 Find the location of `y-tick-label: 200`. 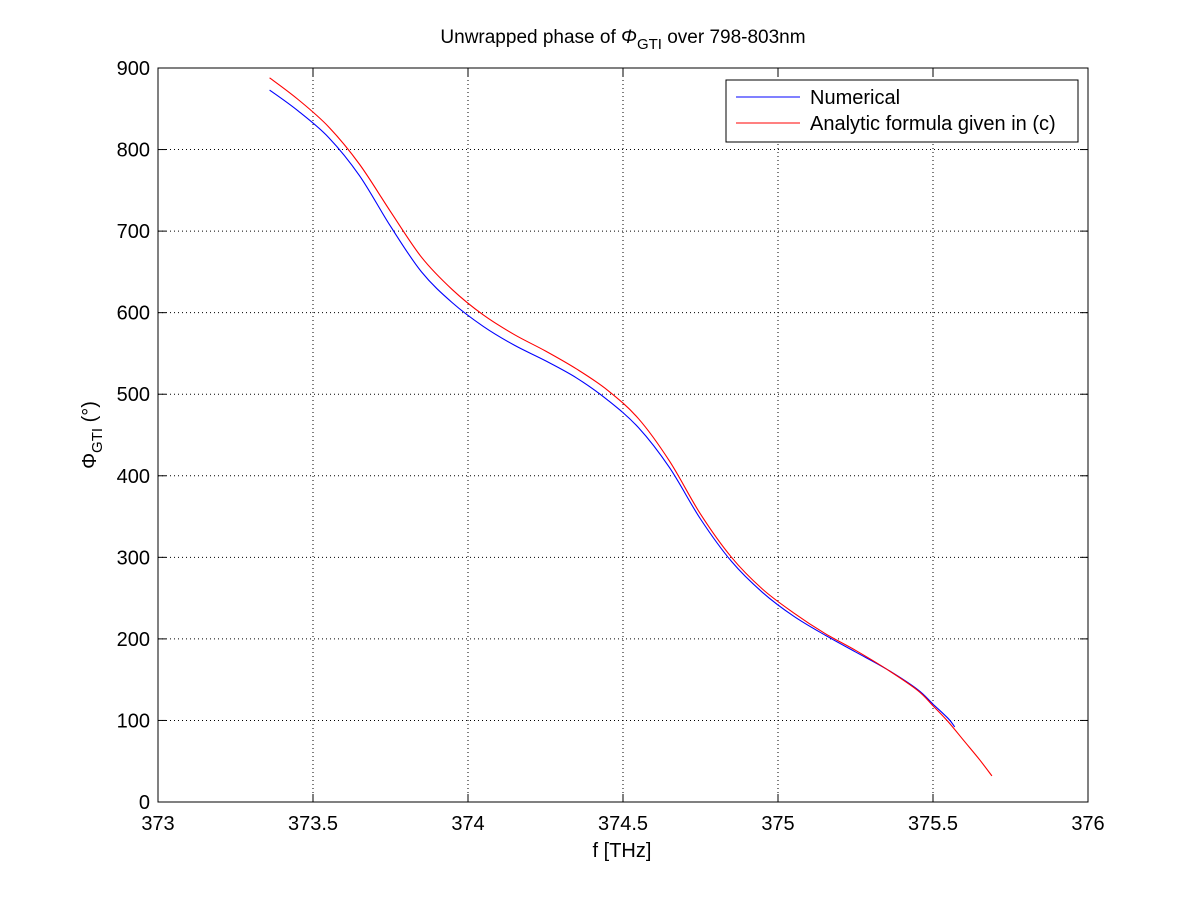

y-tick-label: 200 is located at coordinates (133, 640).